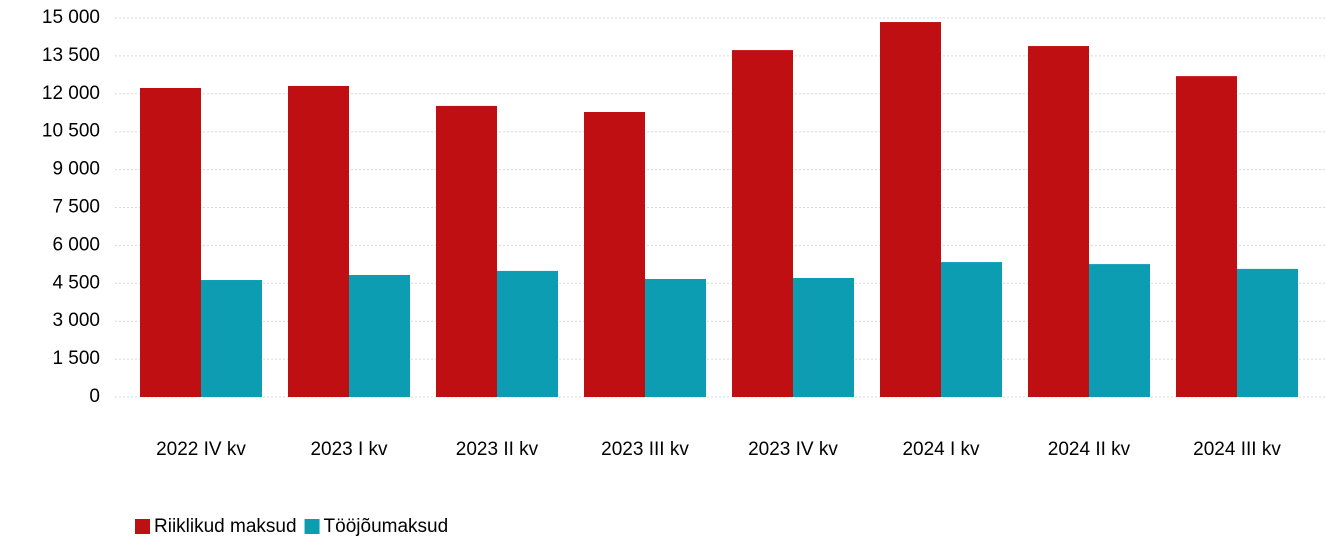  Describe the element at coordinates (71, 17) in the screenshot. I see `y-tick-label: 15 000` at that location.